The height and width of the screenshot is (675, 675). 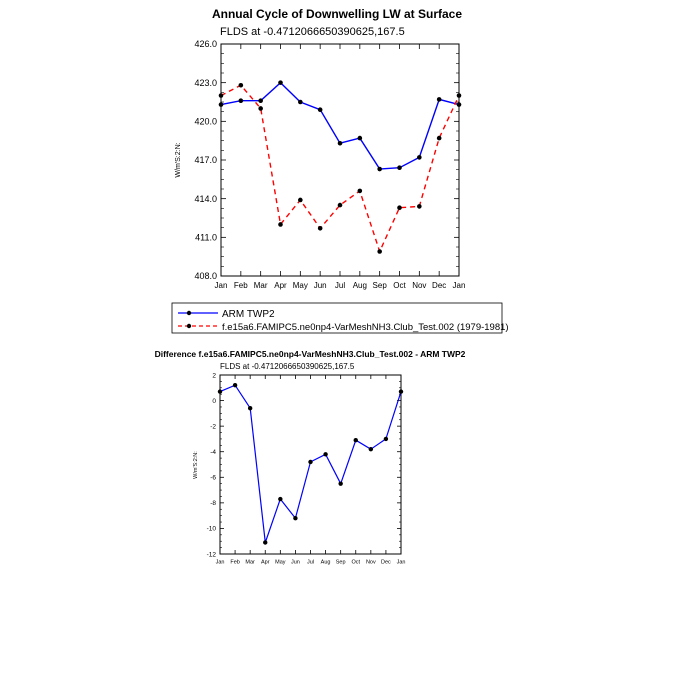 I want to click on legend-marker-arm-twp2, so click(x=189, y=313).